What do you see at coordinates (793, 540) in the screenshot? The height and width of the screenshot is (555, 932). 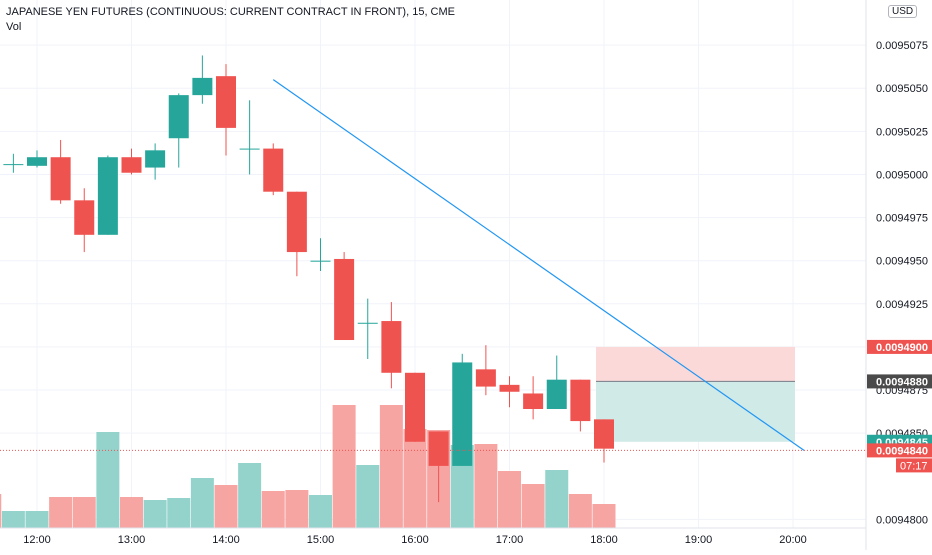 I see `time-axis-tick-label: 20:00` at bounding box center [793, 540].